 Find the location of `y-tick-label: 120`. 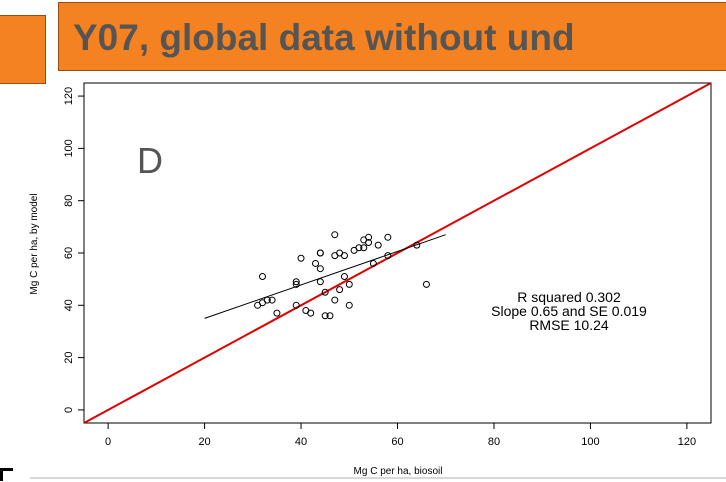

y-tick-label: 120 is located at coordinates (69, 96).